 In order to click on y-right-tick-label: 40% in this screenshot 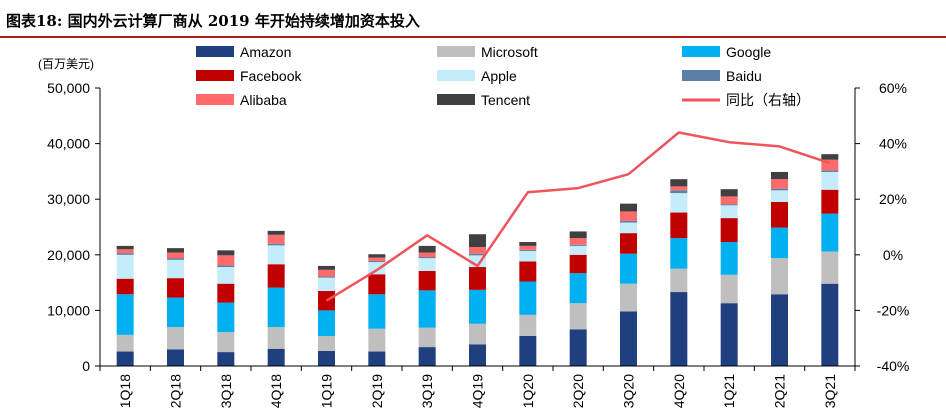, I will do `click(893, 144)`.